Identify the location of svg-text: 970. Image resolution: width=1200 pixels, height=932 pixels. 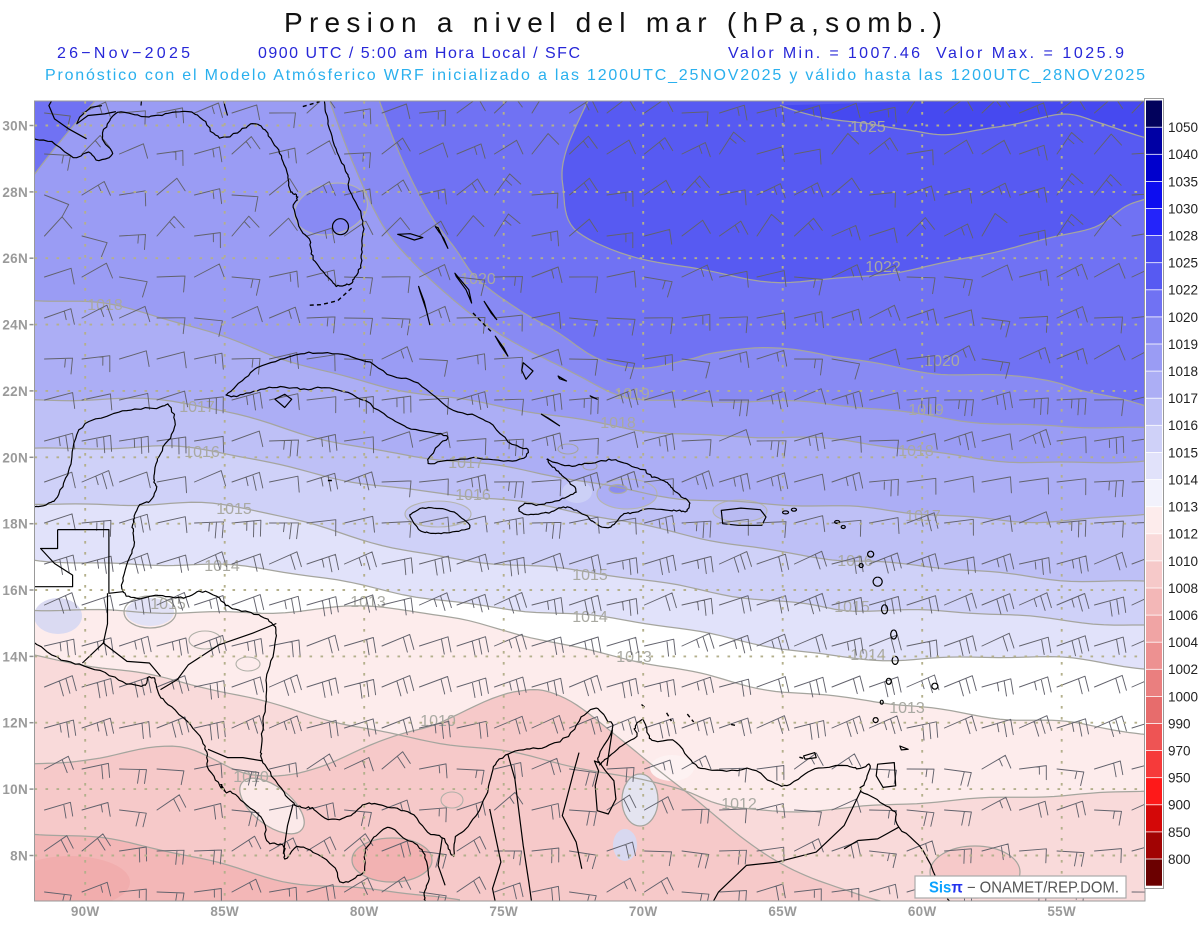
(1179, 751).